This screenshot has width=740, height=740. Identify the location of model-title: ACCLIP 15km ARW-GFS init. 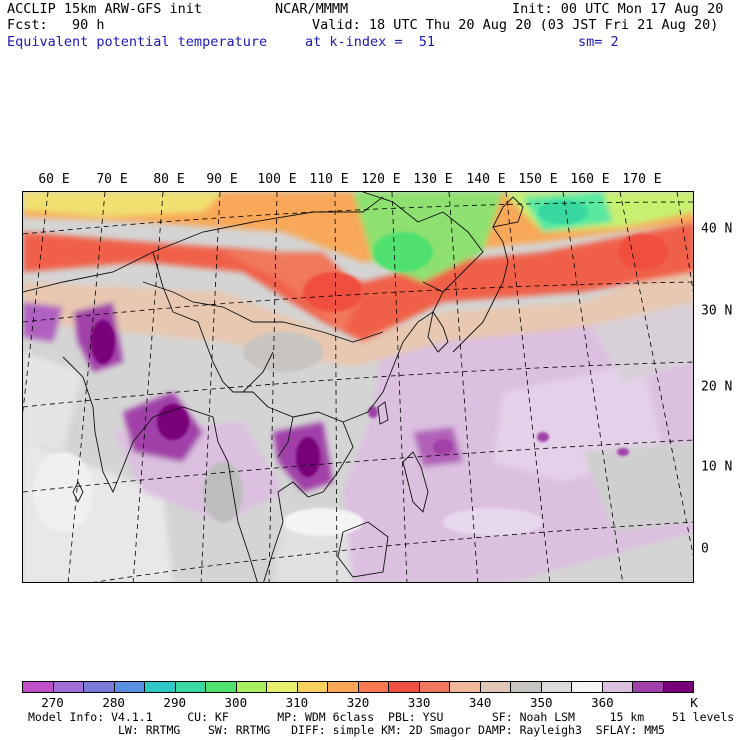
(105, 9).